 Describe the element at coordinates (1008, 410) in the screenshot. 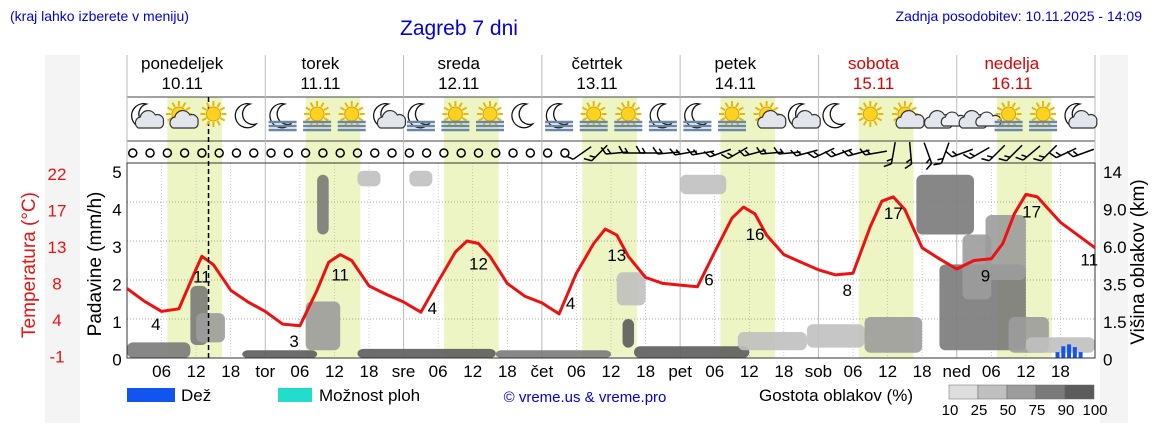

I see `cloud-density-step: 50` at that location.